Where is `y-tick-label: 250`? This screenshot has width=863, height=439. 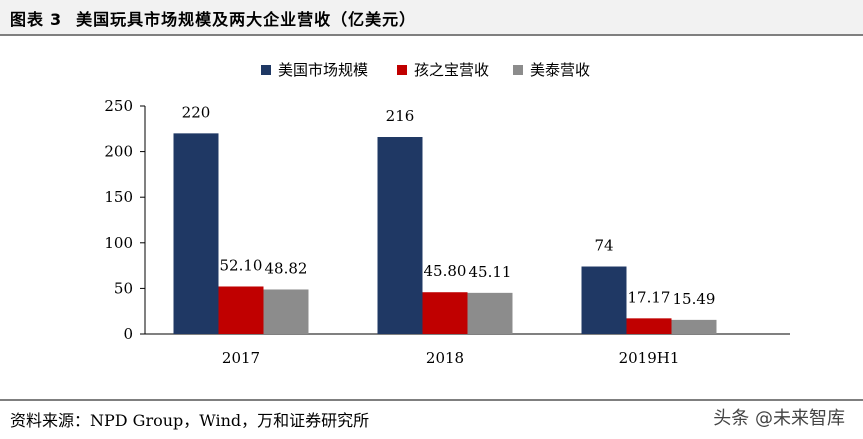
y-tick-label: 250 is located at coordinates (118, 106).